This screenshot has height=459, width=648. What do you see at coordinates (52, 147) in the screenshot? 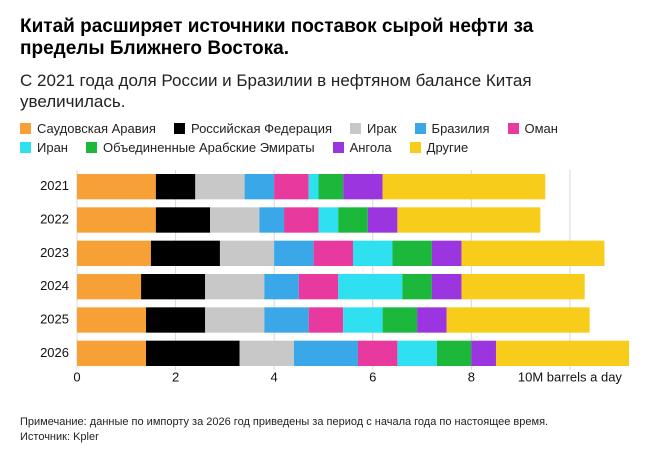
I see `legend-label: Иран` at bounding box center [52, 147].